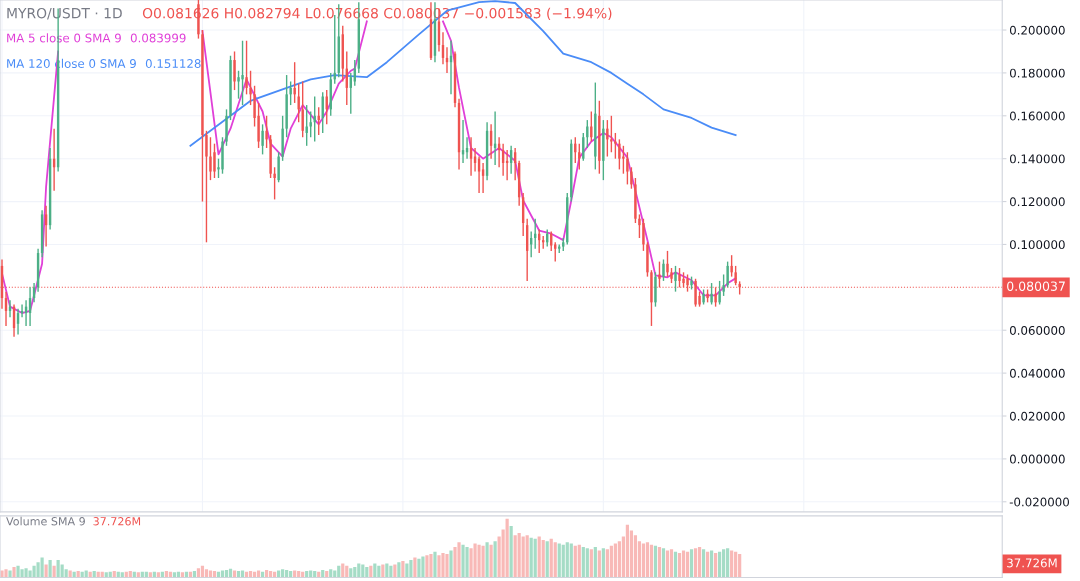  I want to click on y-tick-label: 0.040000, so click(1037, 373).